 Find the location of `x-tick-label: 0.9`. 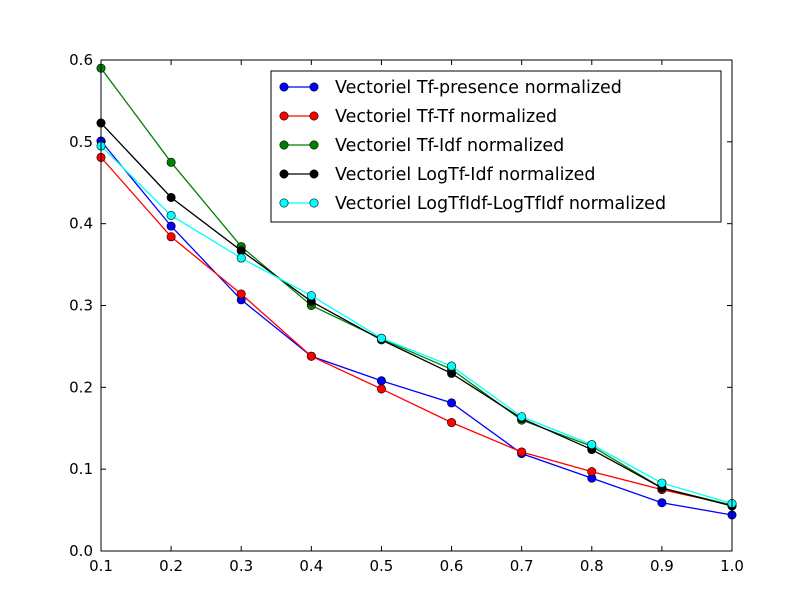

x-tick-label: 0.9 is located at coordinates (662, 566).